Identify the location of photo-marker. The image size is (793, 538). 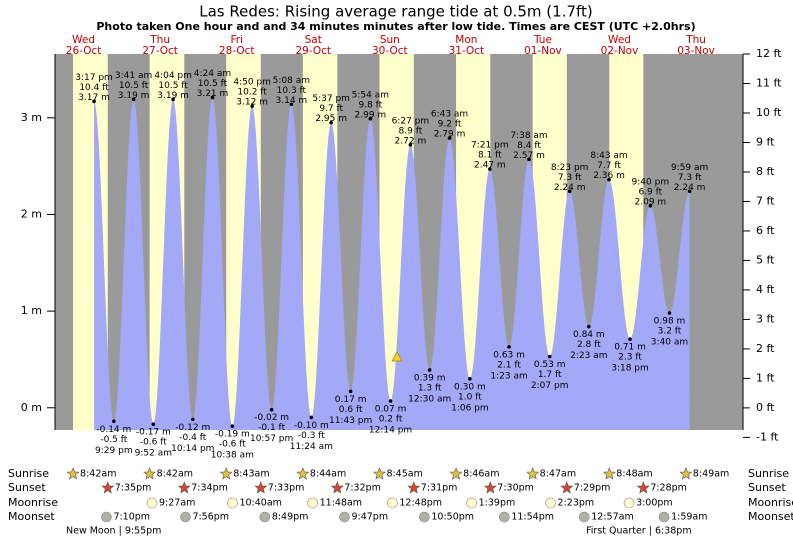
(397, 356).